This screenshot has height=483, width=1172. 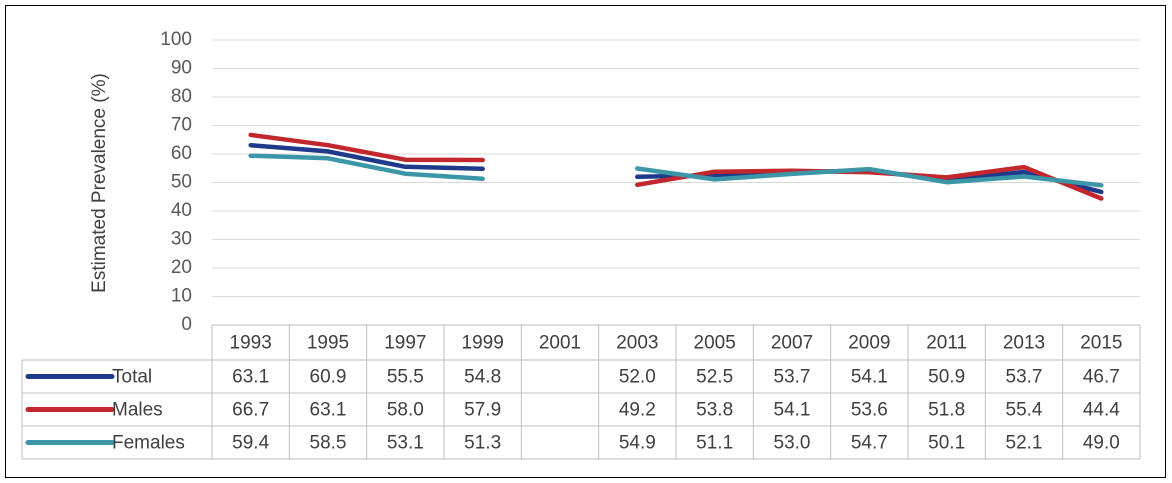 I want to click on legend-label: Females, so click(x=148, y=443).